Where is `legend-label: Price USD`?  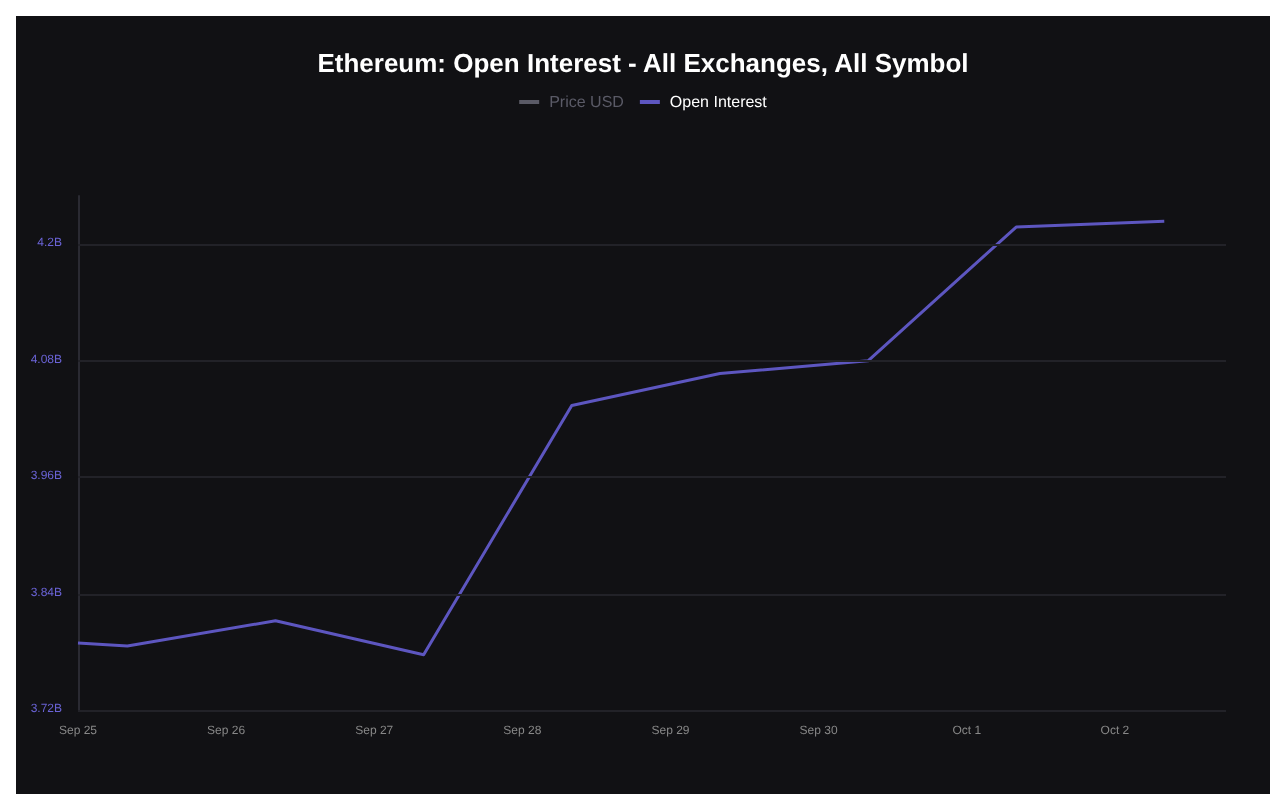
legend-label: Price USD is located at coordinates (587, 102).